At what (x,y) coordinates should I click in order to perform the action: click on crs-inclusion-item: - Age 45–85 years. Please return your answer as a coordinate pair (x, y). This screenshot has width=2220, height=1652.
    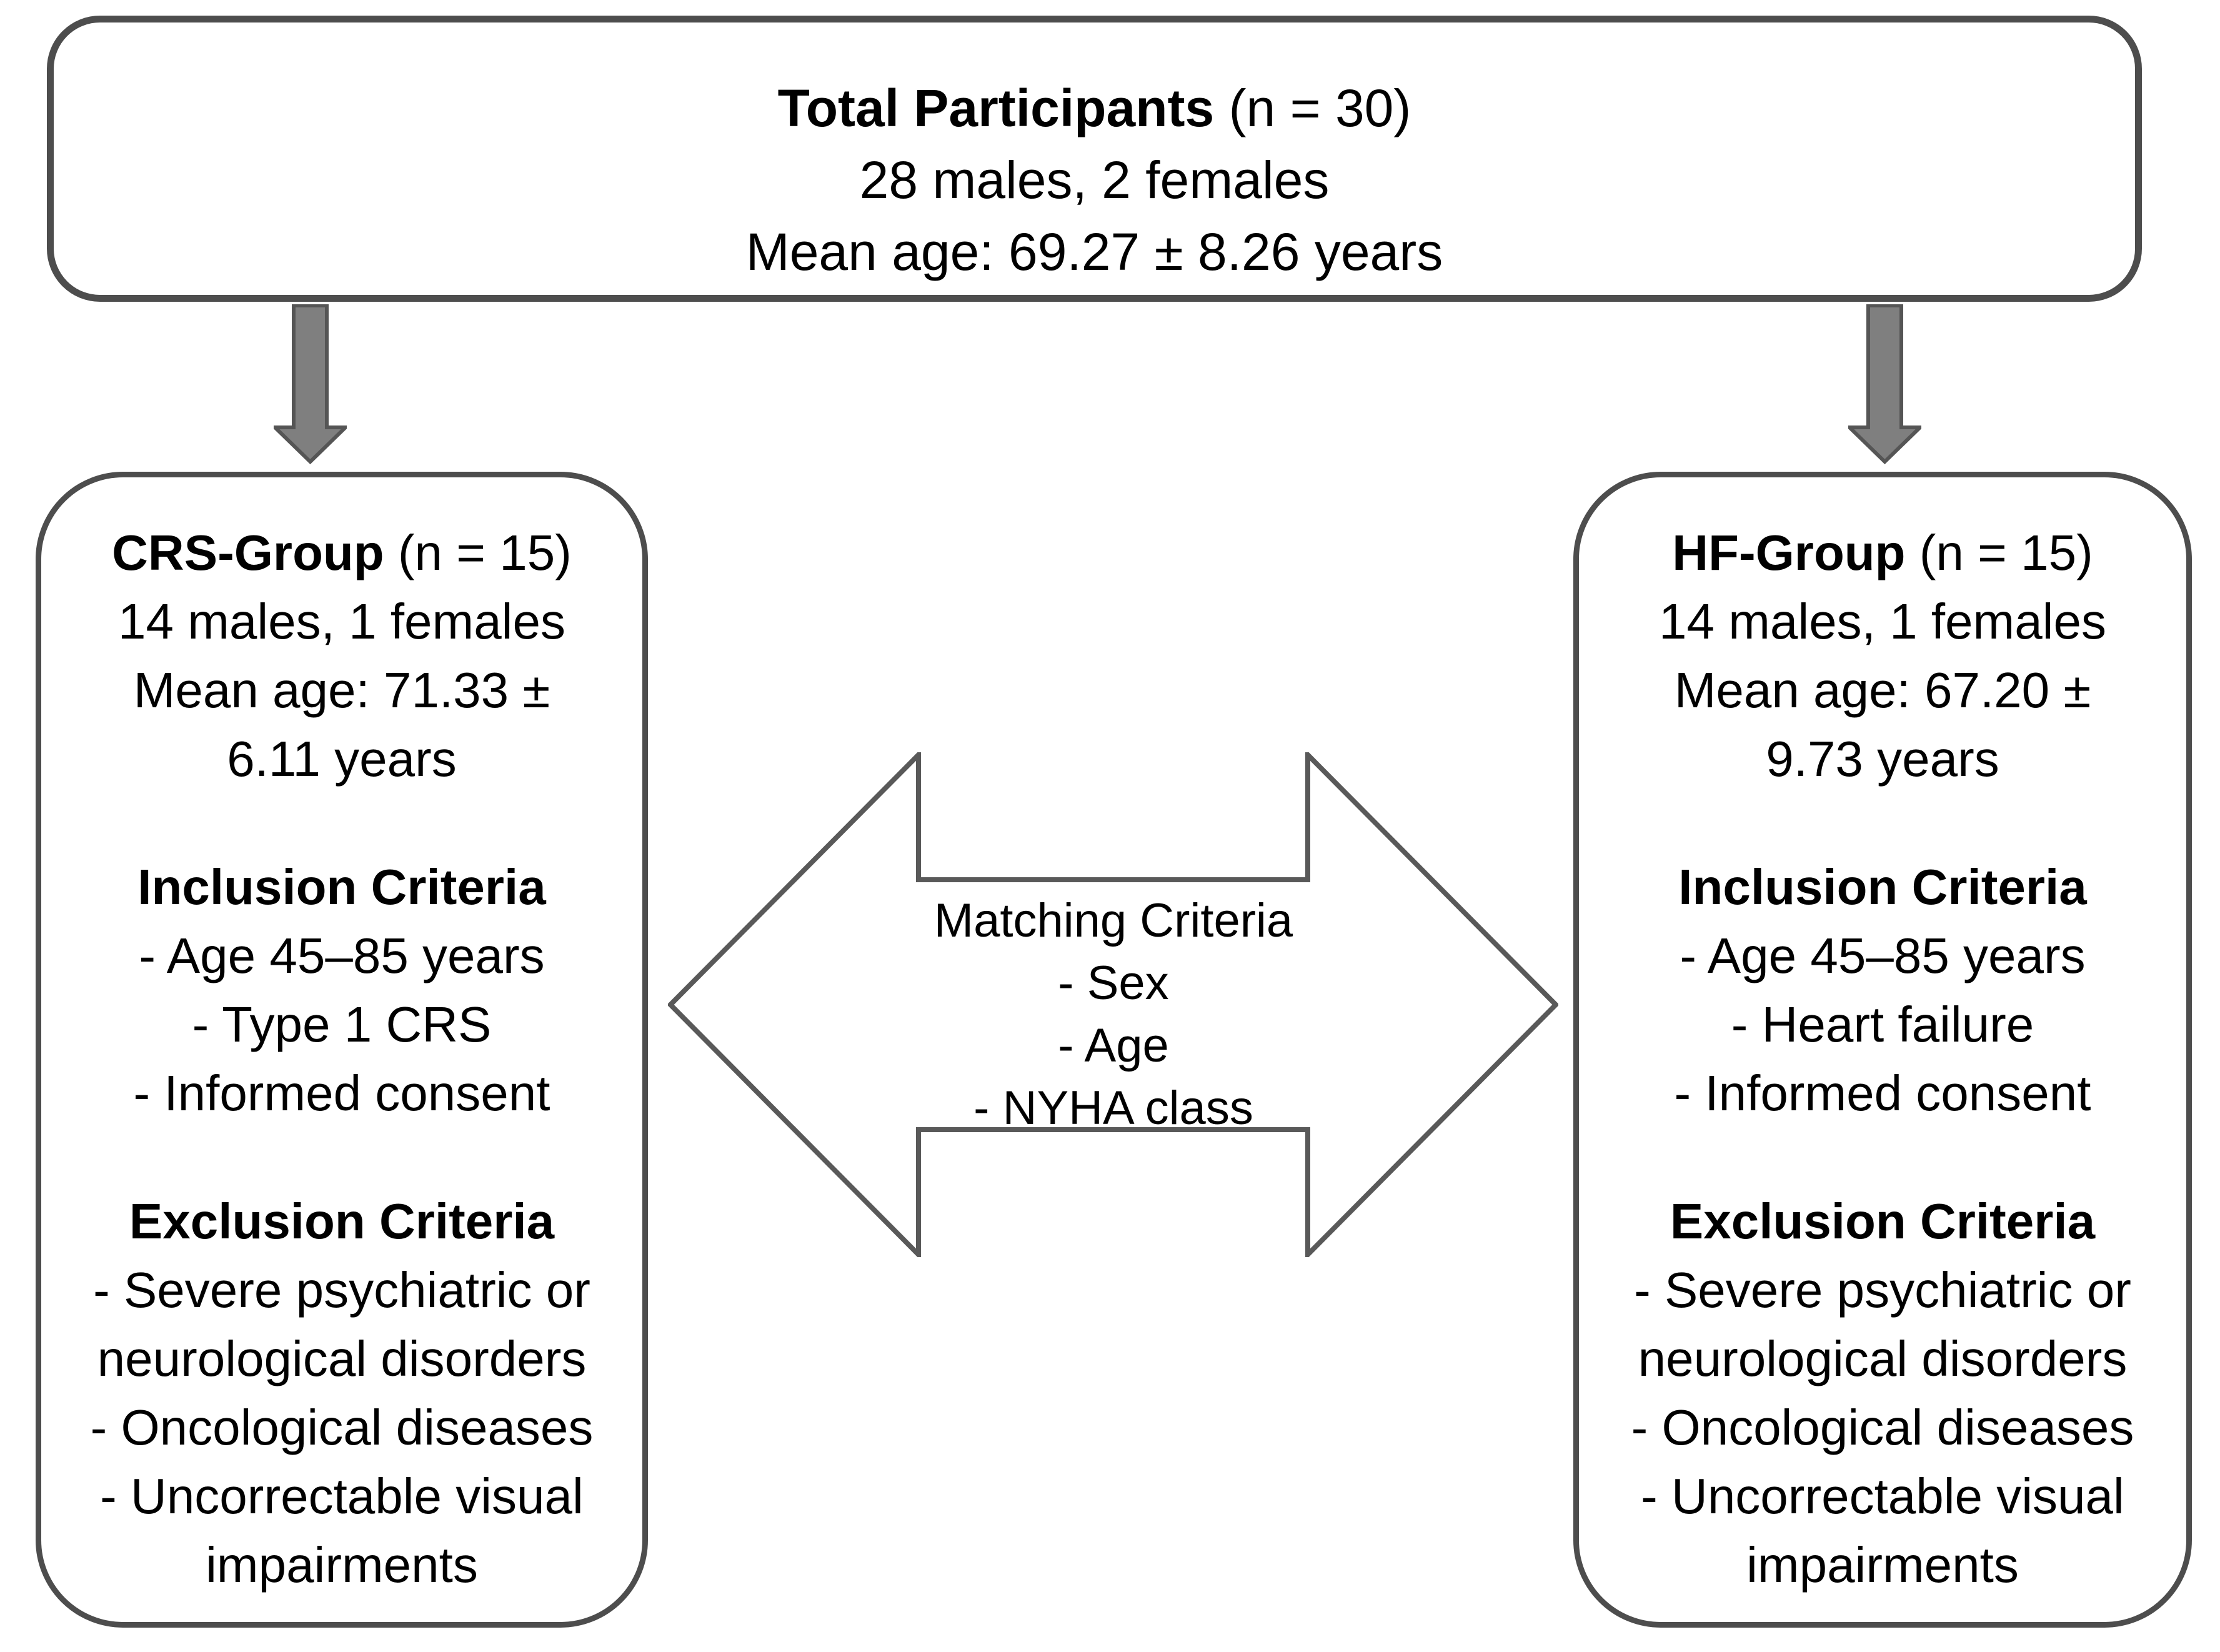
    Looking at the image, I should click on (342, 955).